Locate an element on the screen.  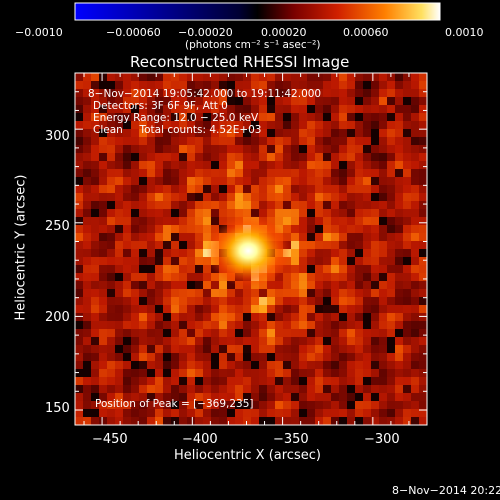
render-timestamp: 8−Nov−2014 20:22 is located at coordinates (446, 490).